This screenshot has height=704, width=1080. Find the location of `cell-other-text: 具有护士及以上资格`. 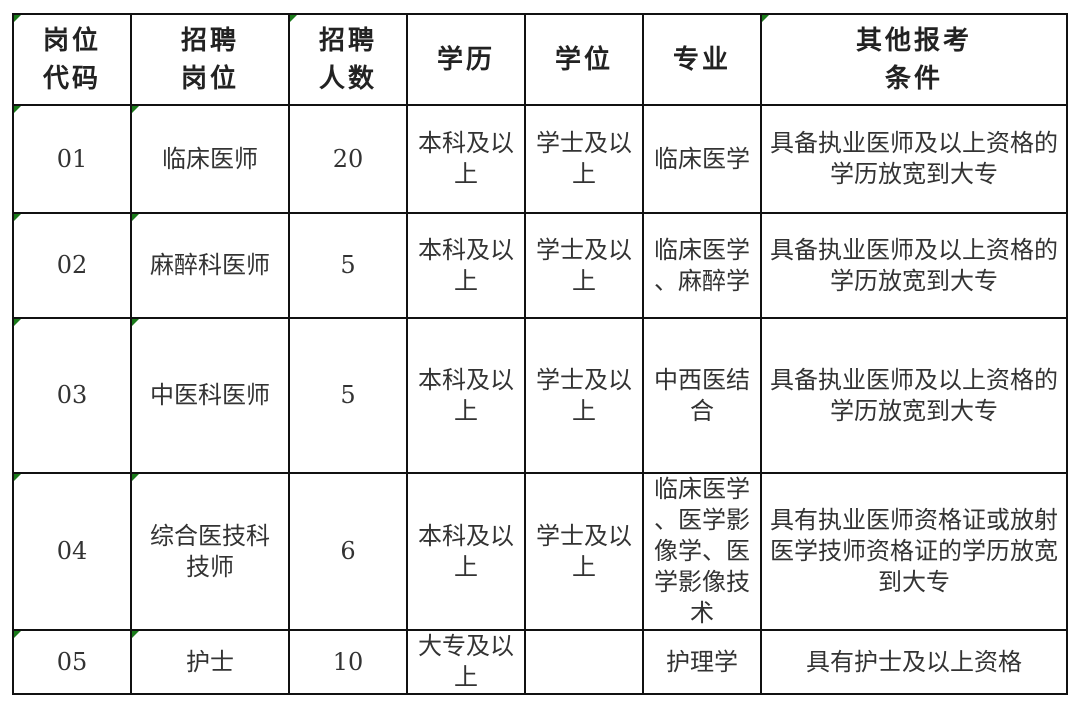

cell-other-text: 具有护士及以上资格 is located at coordinates (914, 661).